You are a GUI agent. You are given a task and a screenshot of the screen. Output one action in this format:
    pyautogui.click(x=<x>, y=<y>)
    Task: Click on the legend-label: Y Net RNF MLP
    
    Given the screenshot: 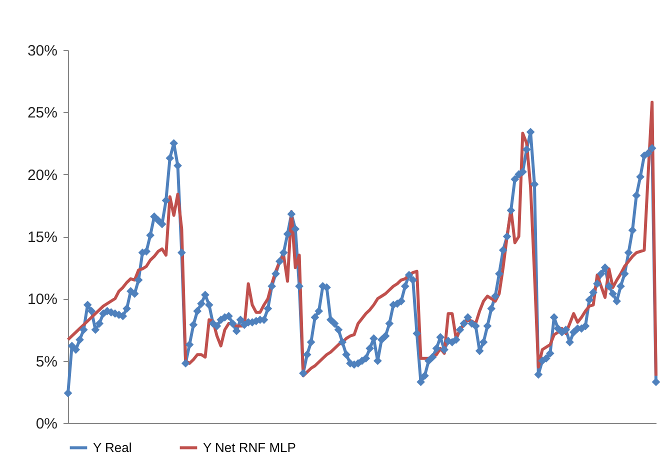 What is the action you would take?
    pyautogui.click(x=249, y=447)
    